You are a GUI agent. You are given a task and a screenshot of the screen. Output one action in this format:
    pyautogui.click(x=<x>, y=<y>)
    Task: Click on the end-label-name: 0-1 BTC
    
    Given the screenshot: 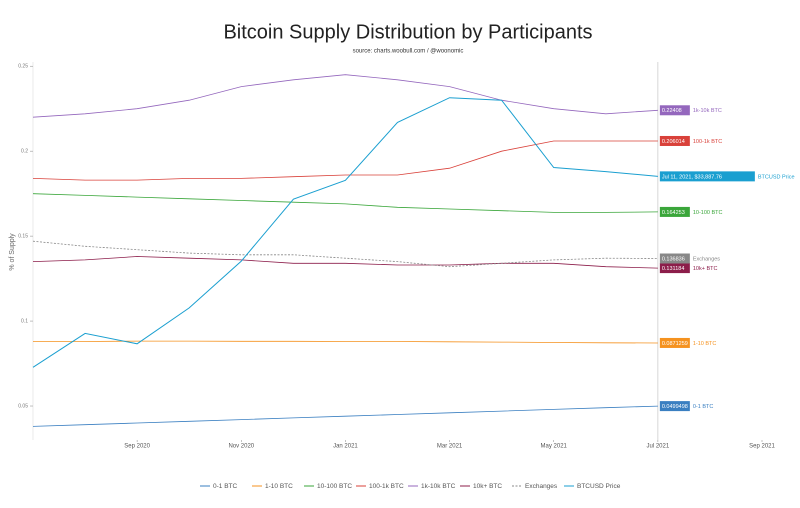 What is the action you would take?
    pyautogui.click(x=703, y=407)
    